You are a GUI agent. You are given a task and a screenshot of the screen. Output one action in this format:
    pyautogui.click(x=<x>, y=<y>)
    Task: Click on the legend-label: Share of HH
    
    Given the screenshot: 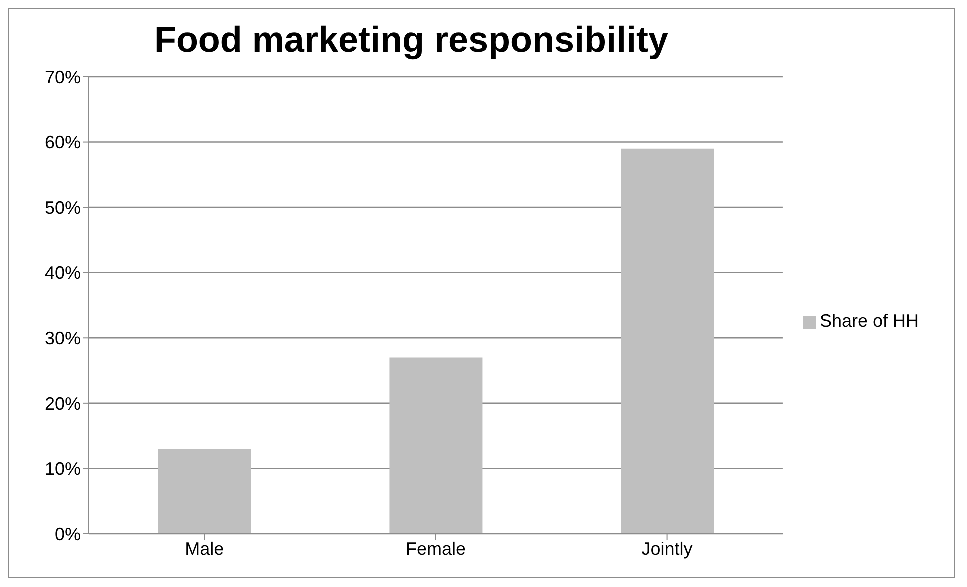 What is the action you would take?
    pyautogui.click(x=869, y=321)
    